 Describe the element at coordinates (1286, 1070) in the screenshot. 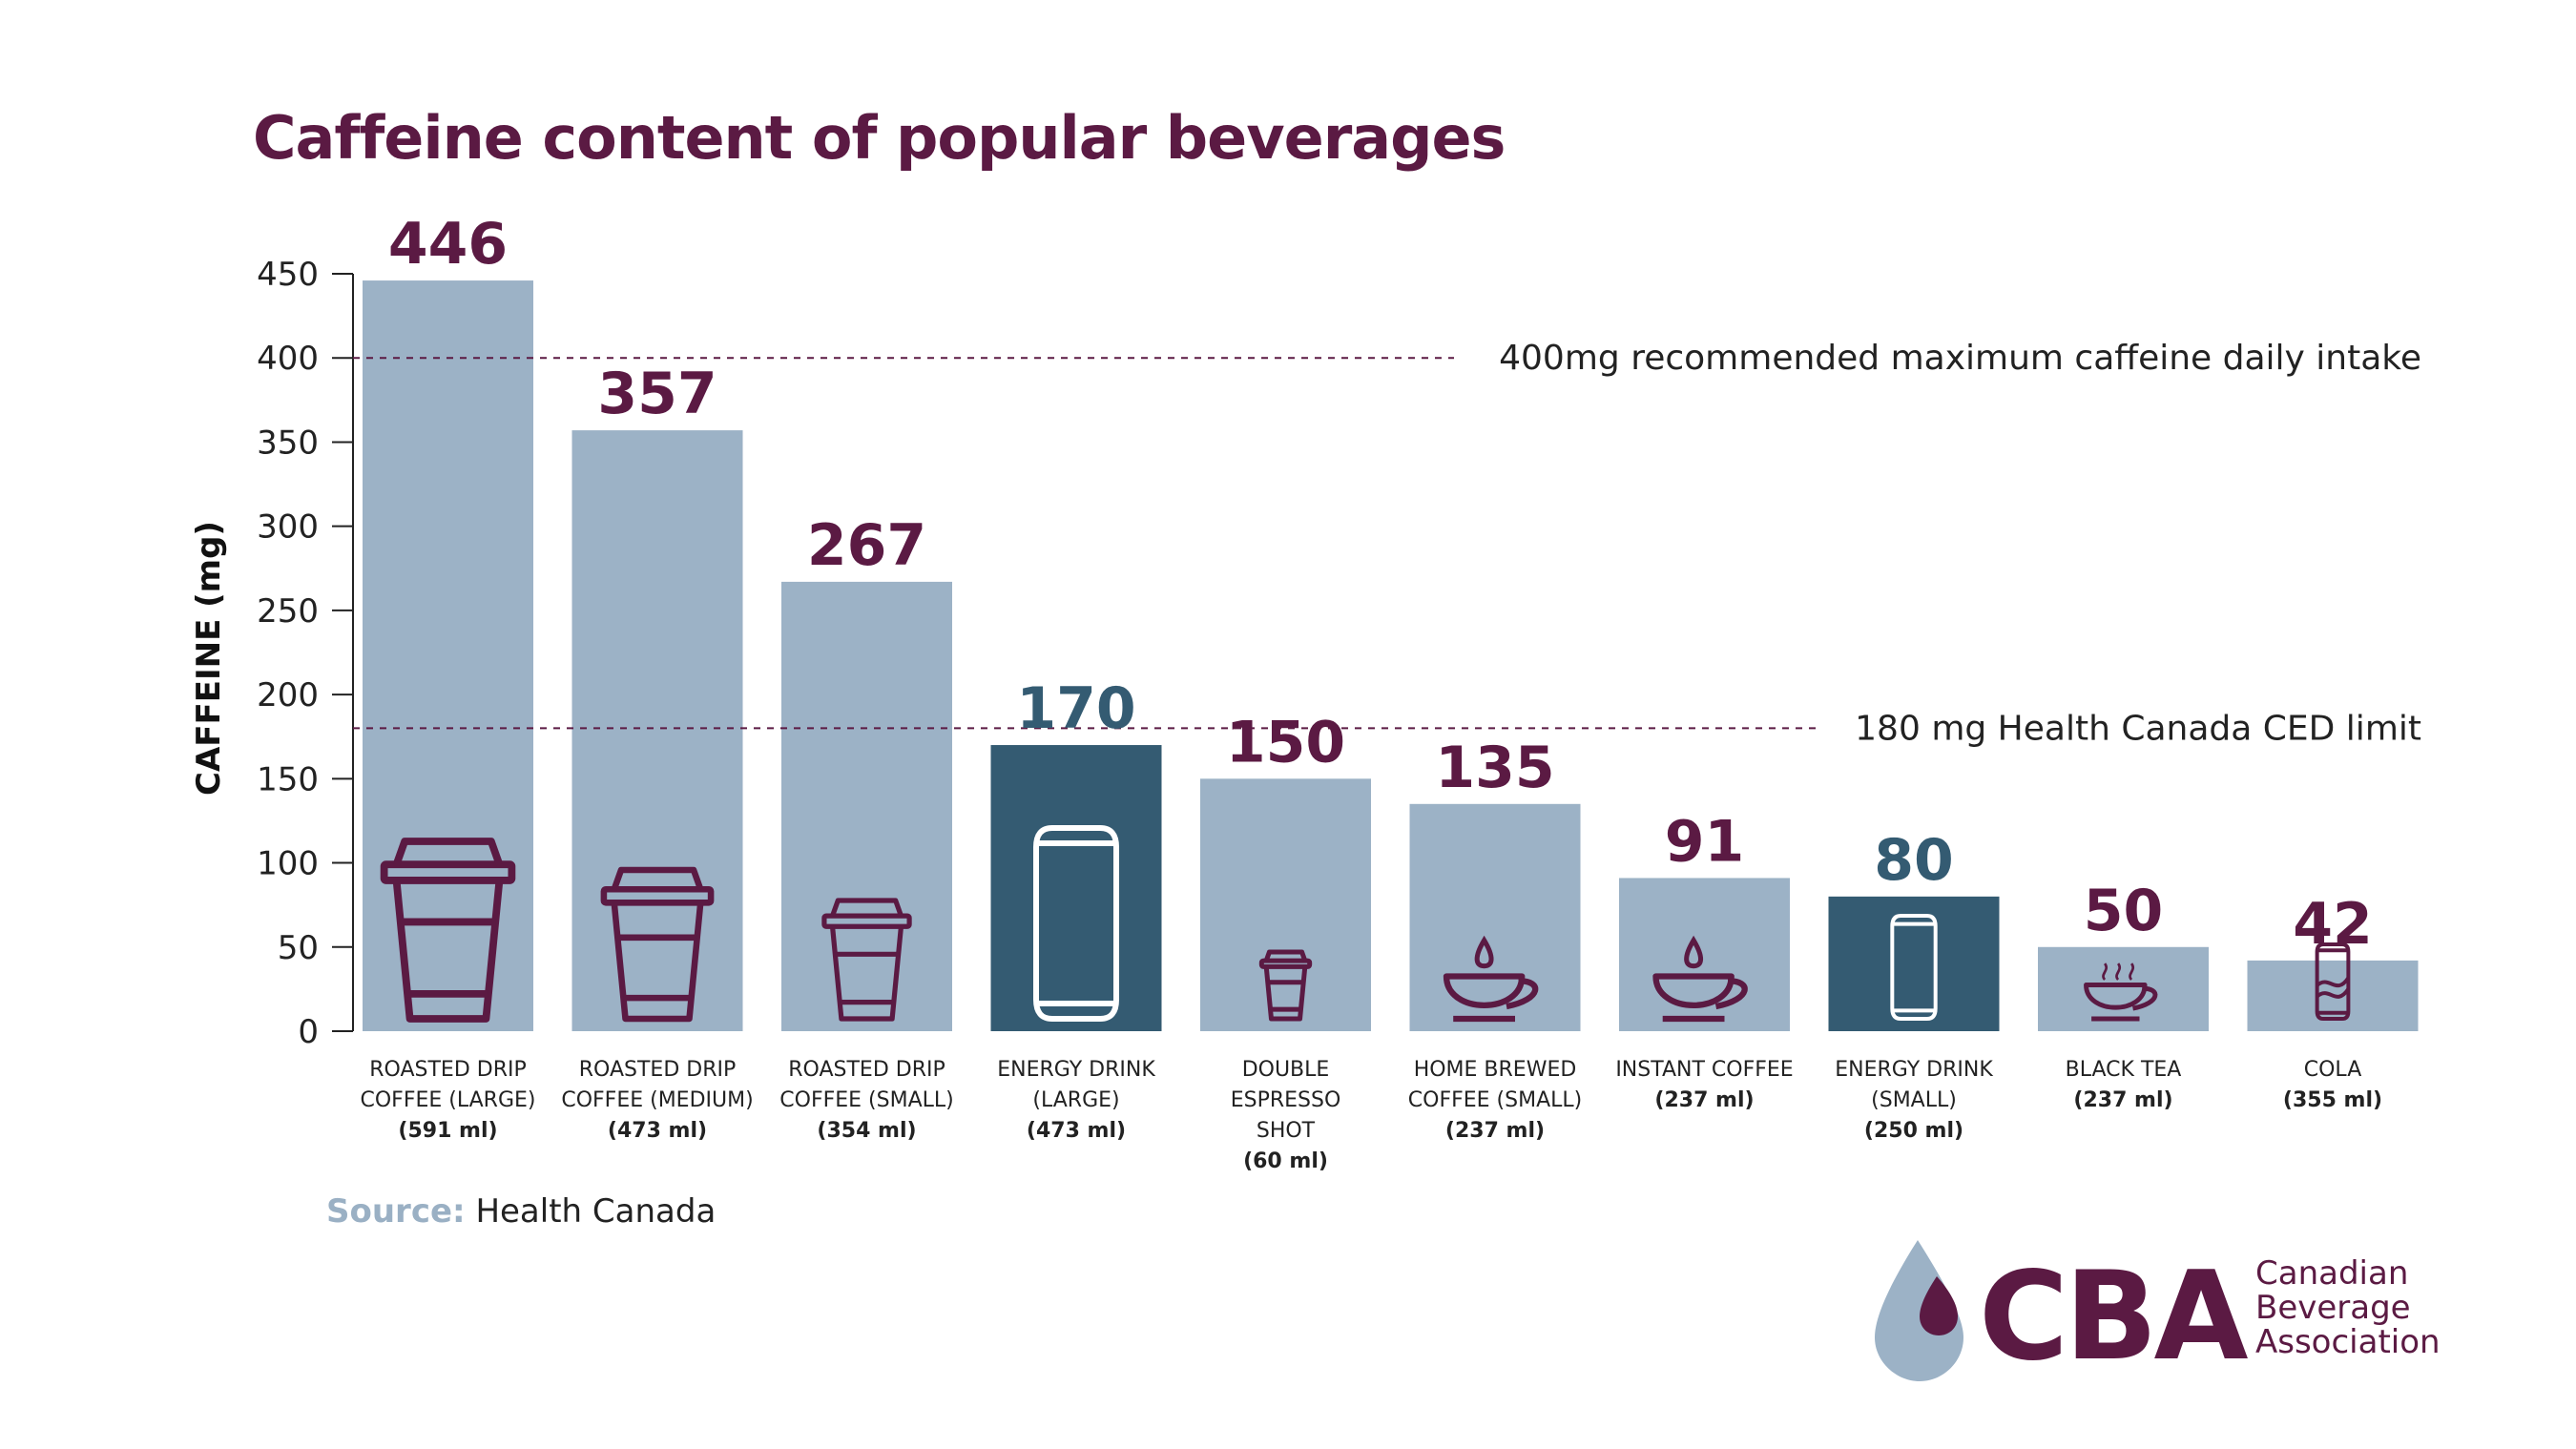

I see `category-label: DOUBLE` at that location.